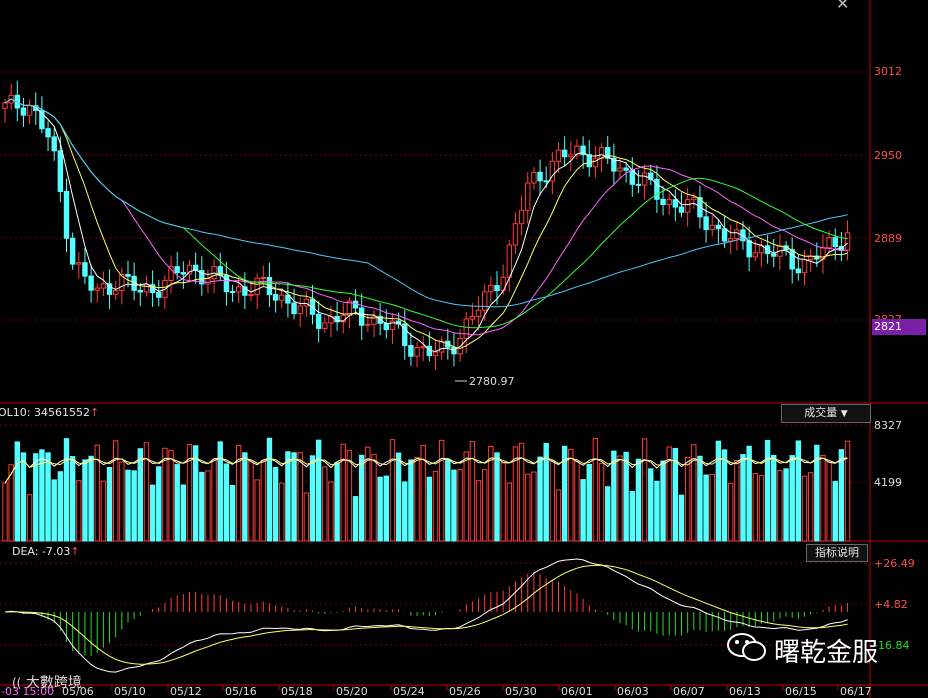  What do you see at coordinates (826, 413) in the screenshot?
I see `volume-indicator-button: 成交量 ▼` at bounding box center [826, 413].